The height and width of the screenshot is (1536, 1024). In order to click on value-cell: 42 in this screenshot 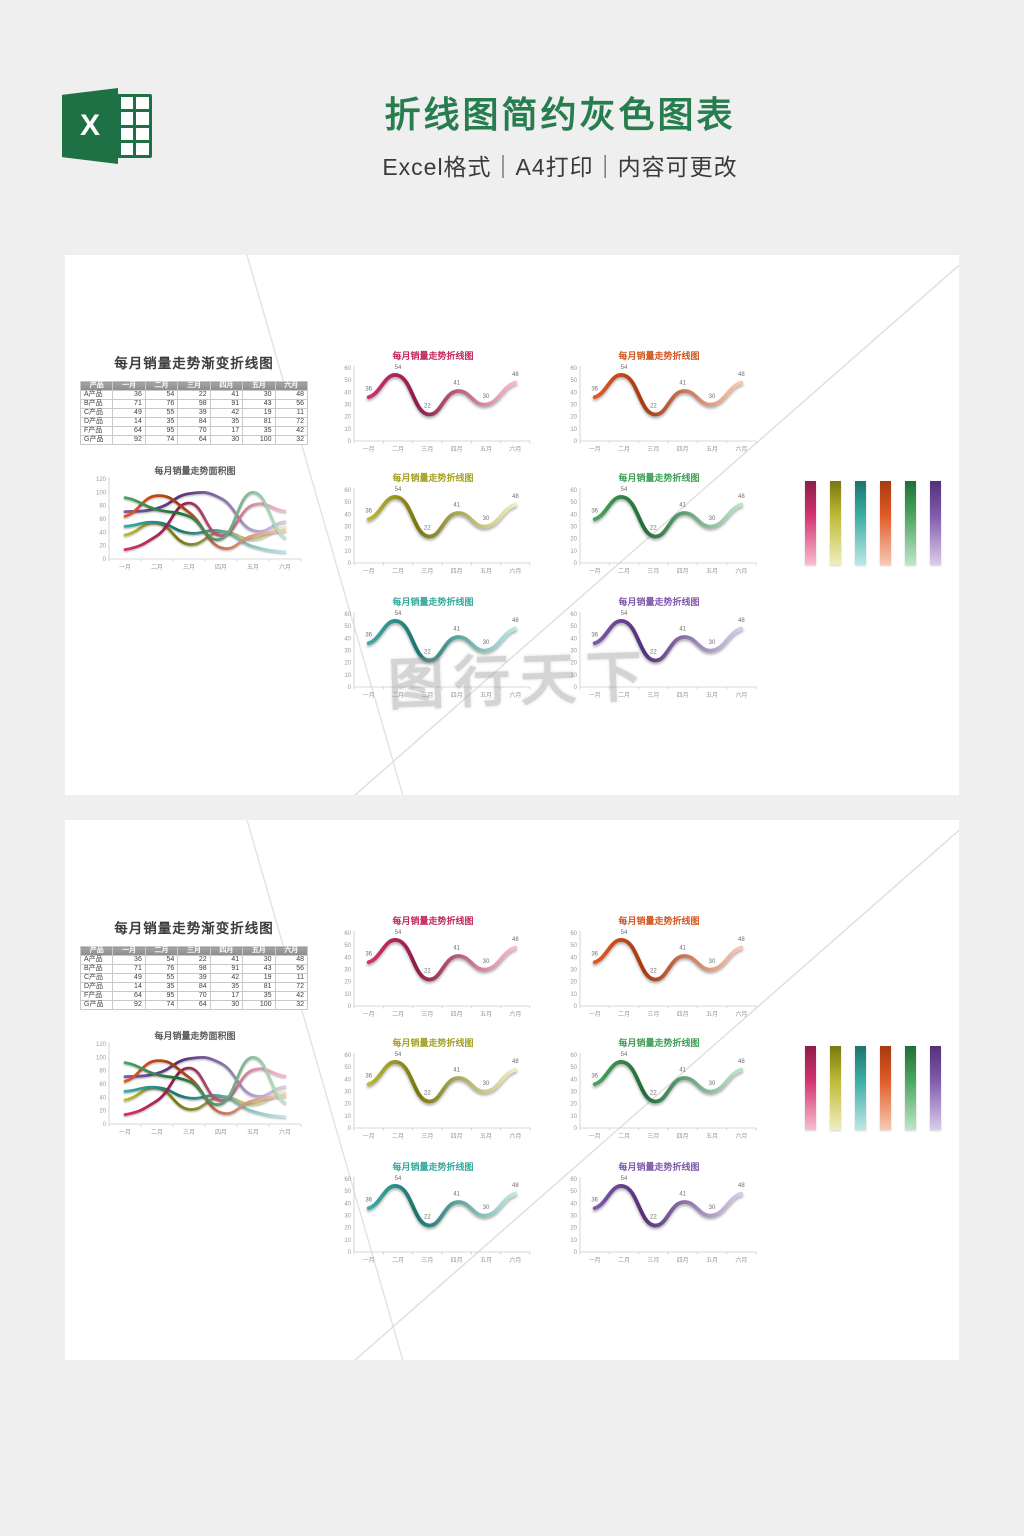, I will do `click(226, 413)`.